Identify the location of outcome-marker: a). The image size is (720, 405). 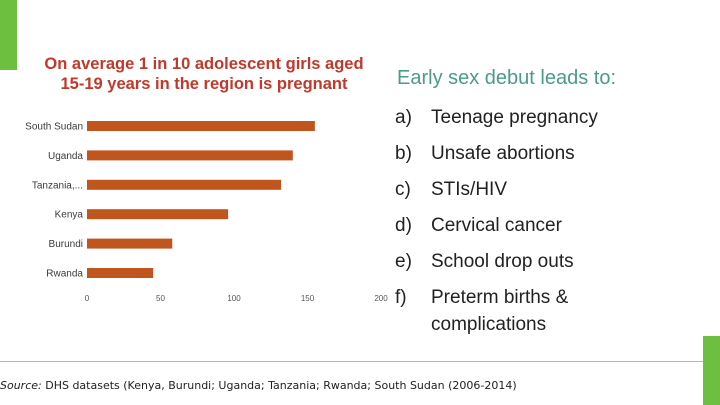
(403, 117).